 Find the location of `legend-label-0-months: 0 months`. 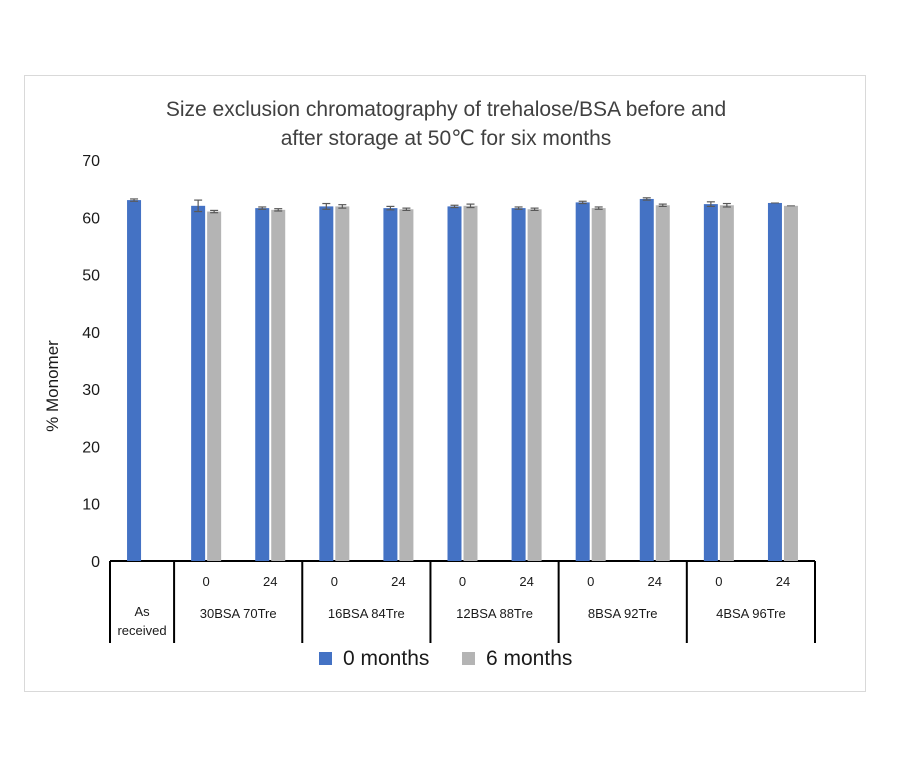

legend-label-0-months: 0 months is located at coordinates (386, 658).